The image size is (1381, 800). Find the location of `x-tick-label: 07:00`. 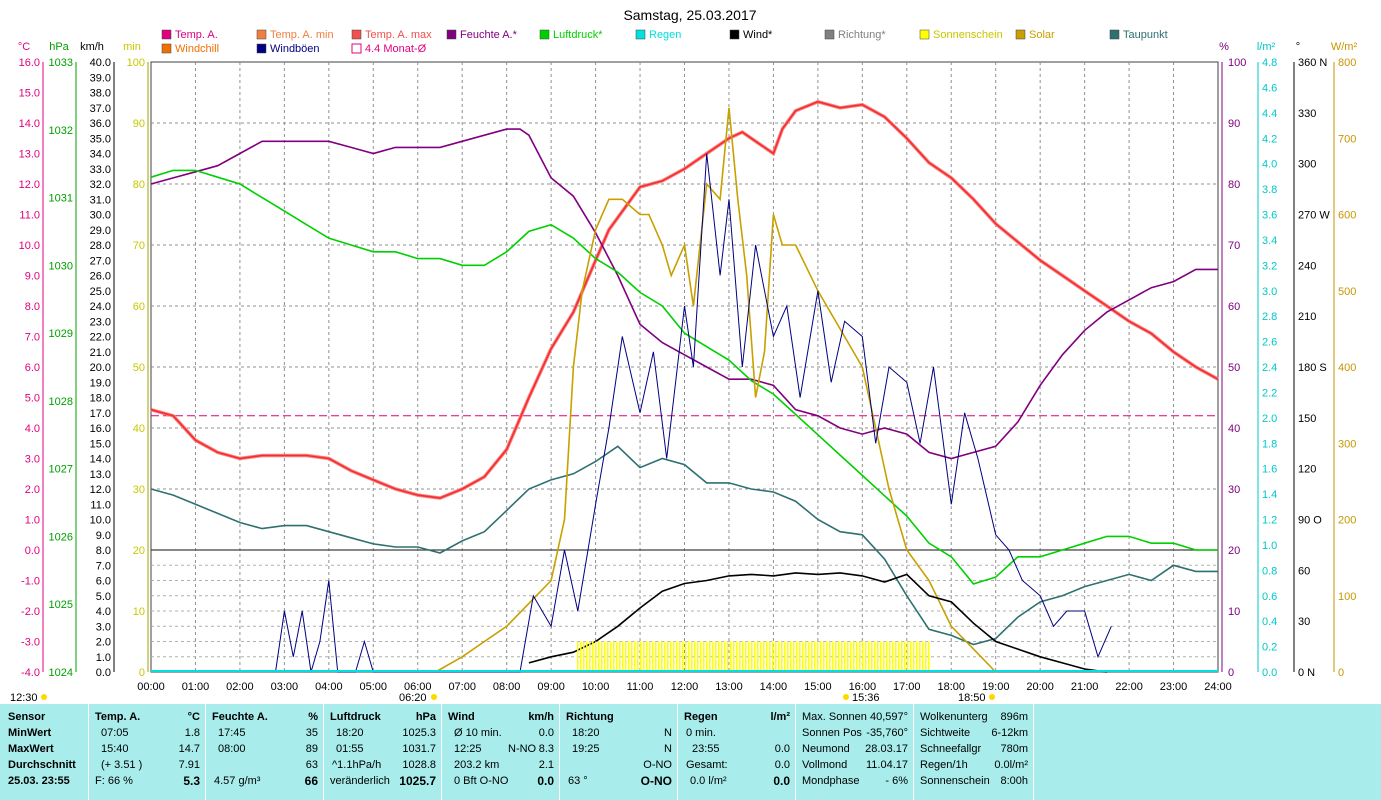

x-tick-label: 07:00 is located at coordinates (462, 687).